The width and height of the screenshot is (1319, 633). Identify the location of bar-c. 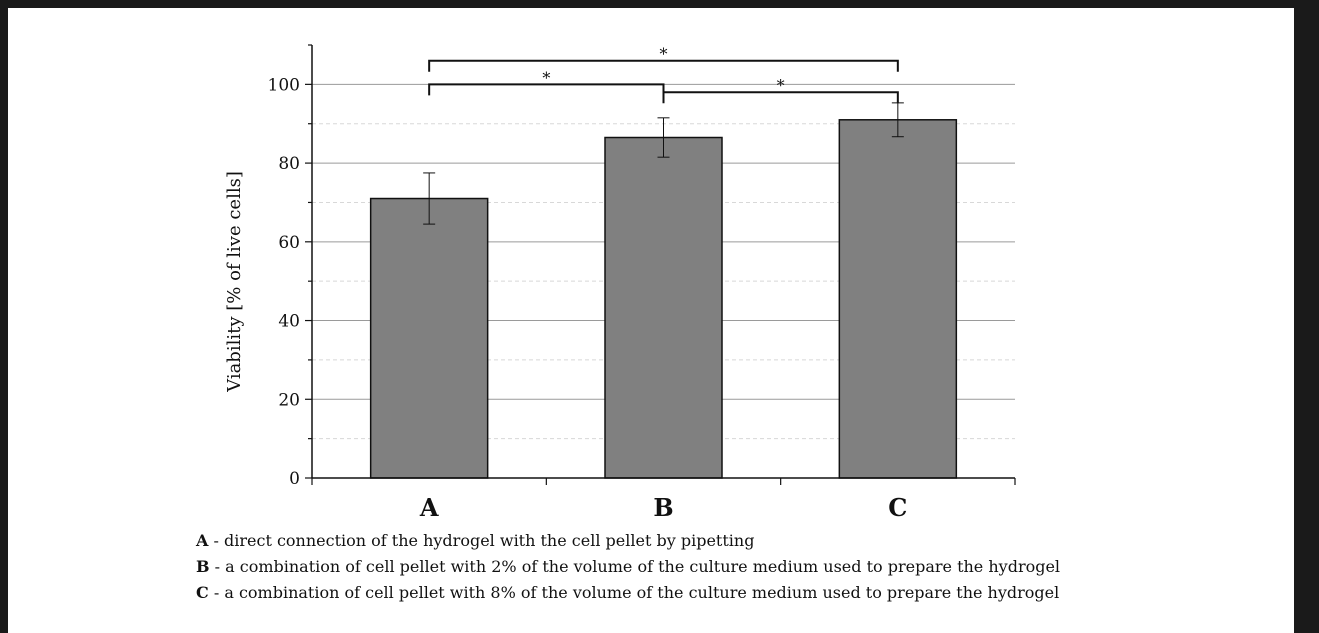
(898, 299).